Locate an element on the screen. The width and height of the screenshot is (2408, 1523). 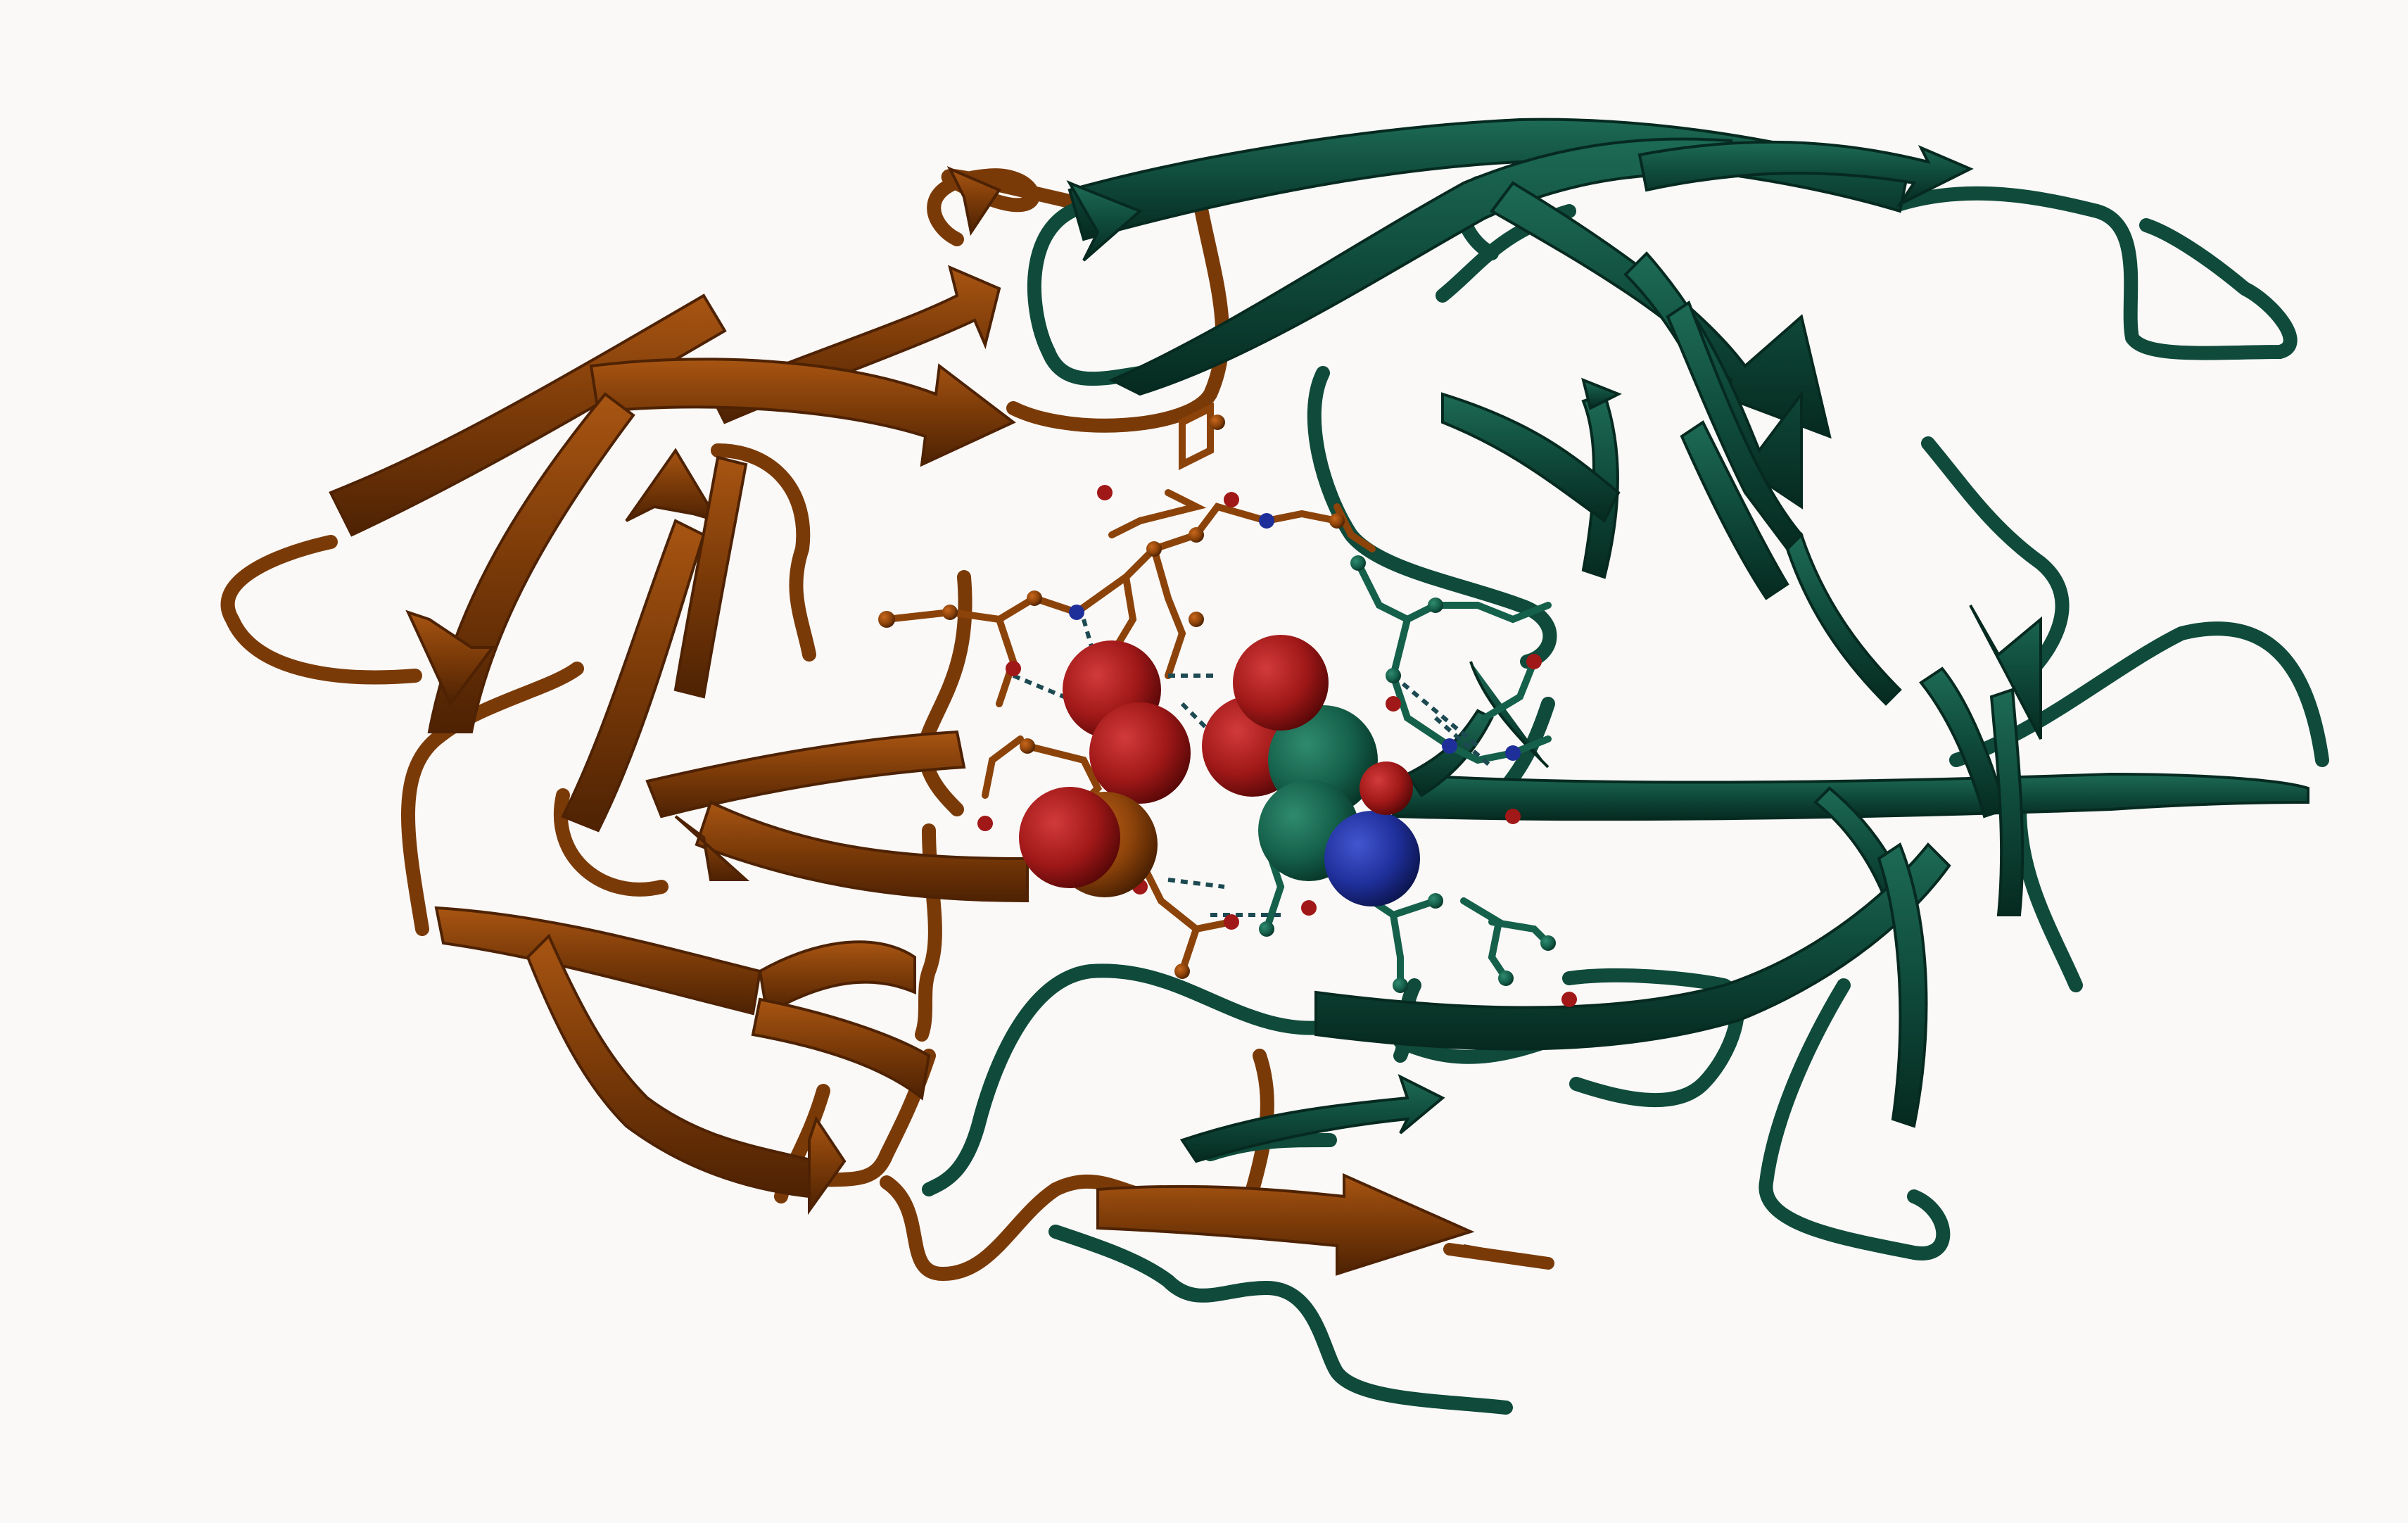
ligand-stick-model is located at coordinates (1227, 704).